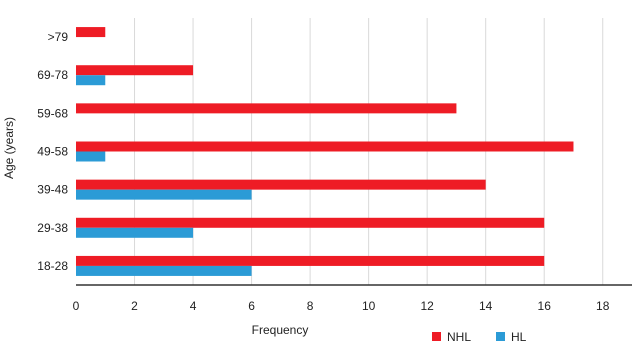 The height and width of the screenshot is (347, 634). What do you see at coordinates (603, 306) in the screenshot?
I see `x-tick-label: 18` at bounding box center [603, 306].